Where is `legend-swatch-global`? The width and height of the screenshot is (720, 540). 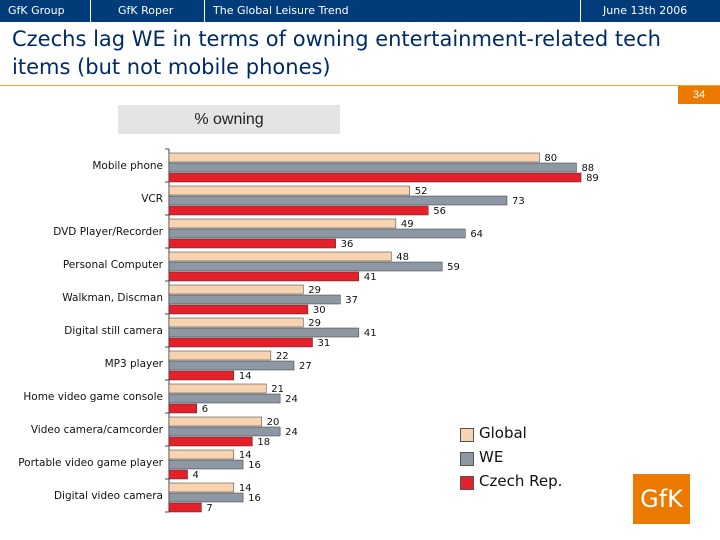
legend-swatch-global is located at coordinates (467, 435).